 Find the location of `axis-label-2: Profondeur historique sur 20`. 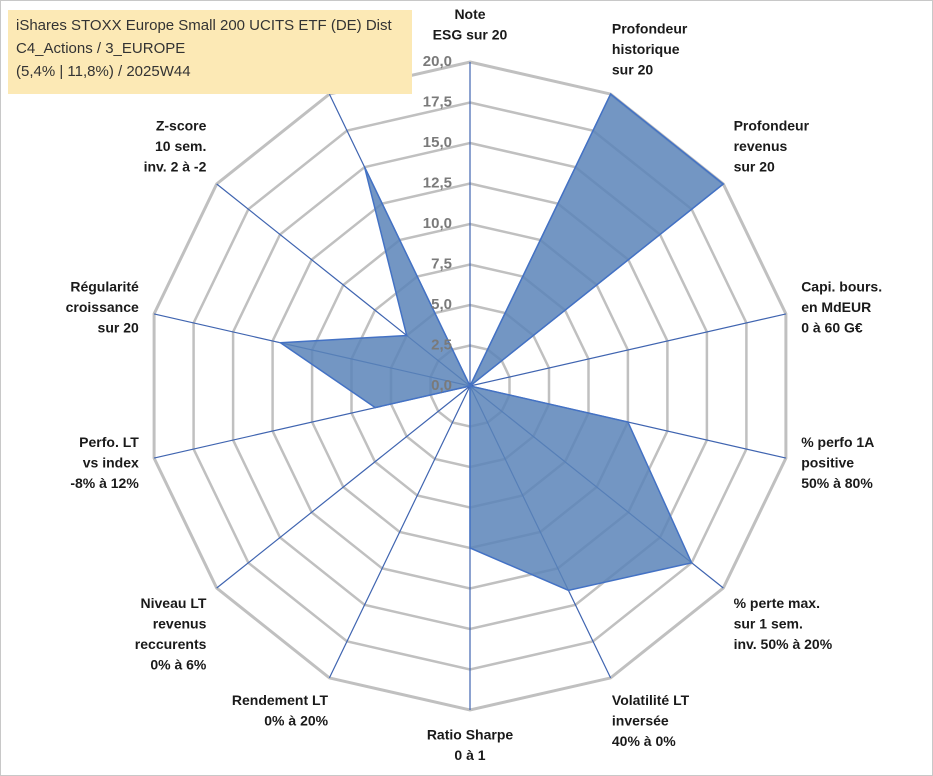

axis-label-2: Profondeur historique sur 20 is located at coordinates (650, 48).